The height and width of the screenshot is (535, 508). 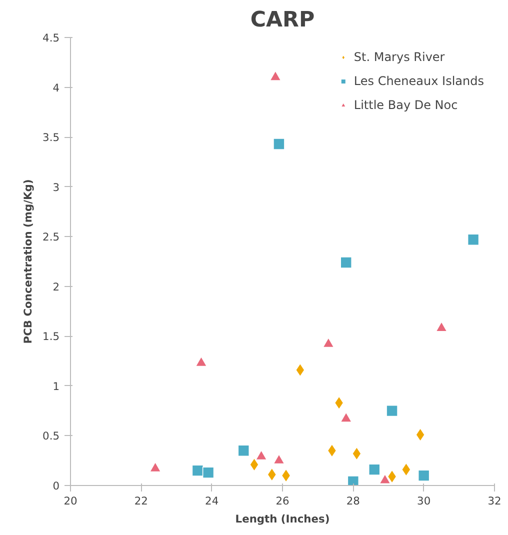 What do you see at coordinates (141, 501) in the screenshot?
I see `x-tick-label: 22` at bounding box center [141, 501].